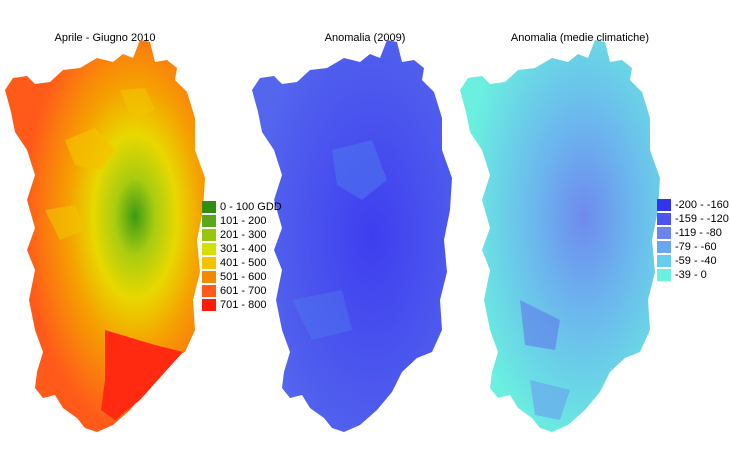 Image resolution: width=730 pixels, height=450 pixels. I want to click on legend-item: -79 - -60, so click(693, 247).